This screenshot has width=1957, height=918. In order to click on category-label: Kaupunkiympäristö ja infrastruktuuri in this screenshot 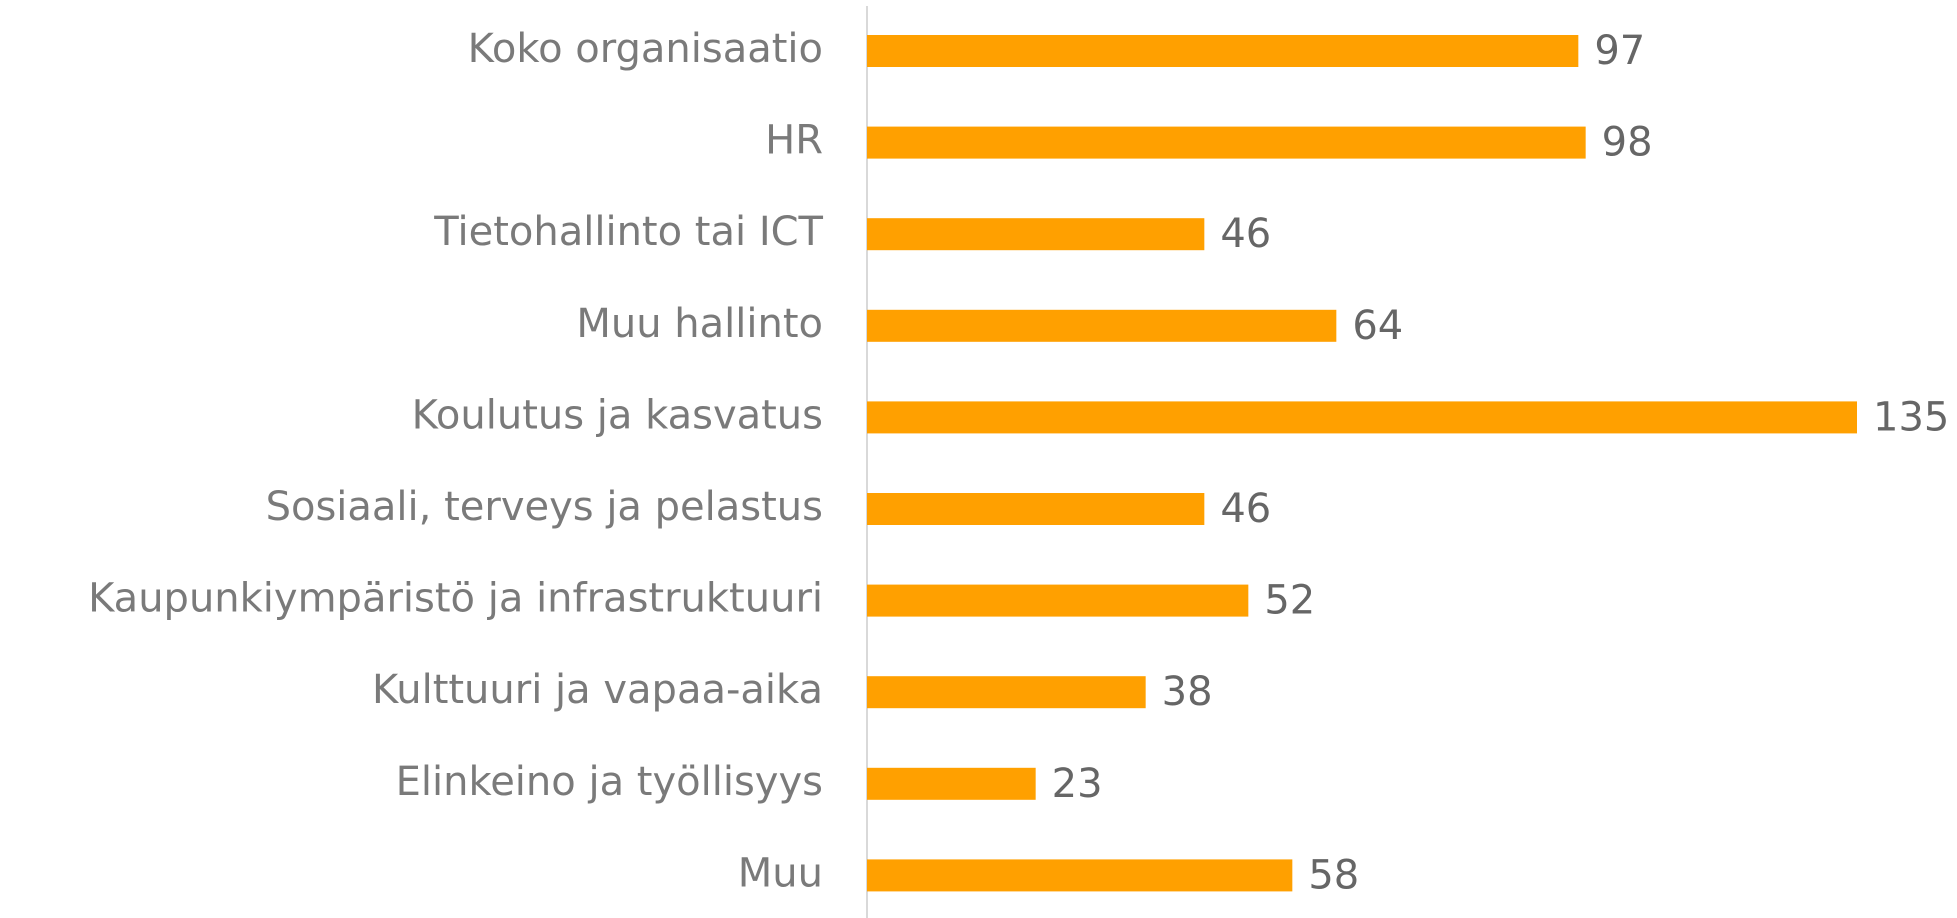, I will do `click(455, 599)`.